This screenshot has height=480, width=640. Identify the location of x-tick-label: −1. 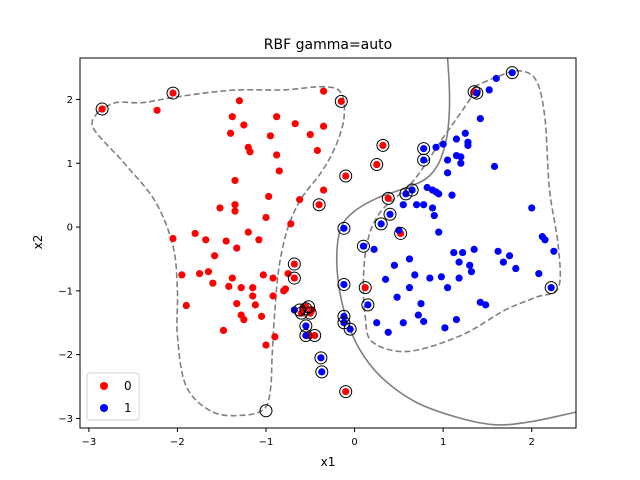
(266, 442).